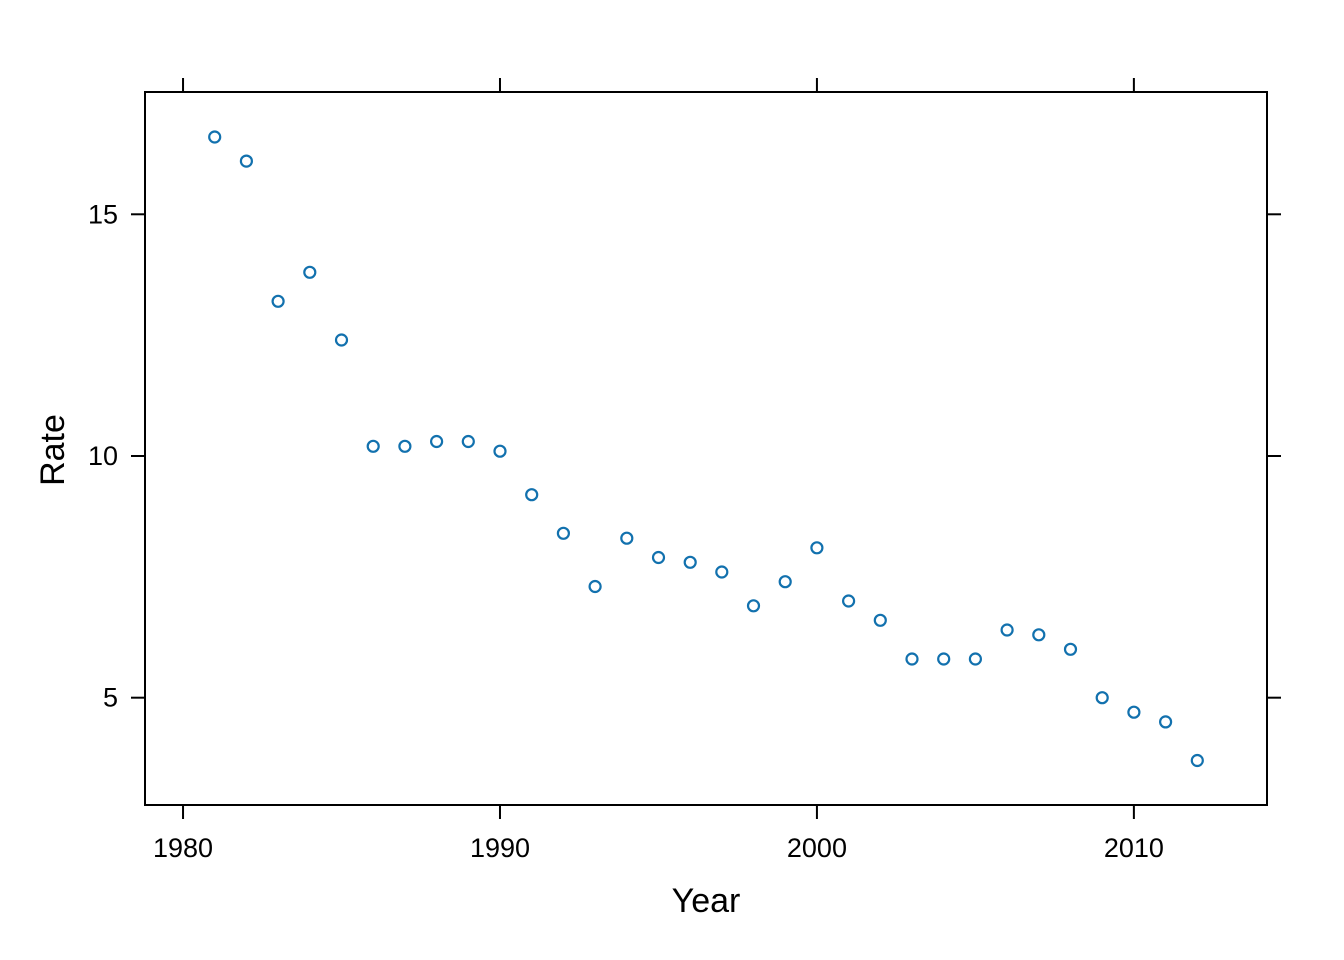  Describe the element at coordinates (1134, 848) in the screenshot. I see `x-tick-label: 2010` at that location.